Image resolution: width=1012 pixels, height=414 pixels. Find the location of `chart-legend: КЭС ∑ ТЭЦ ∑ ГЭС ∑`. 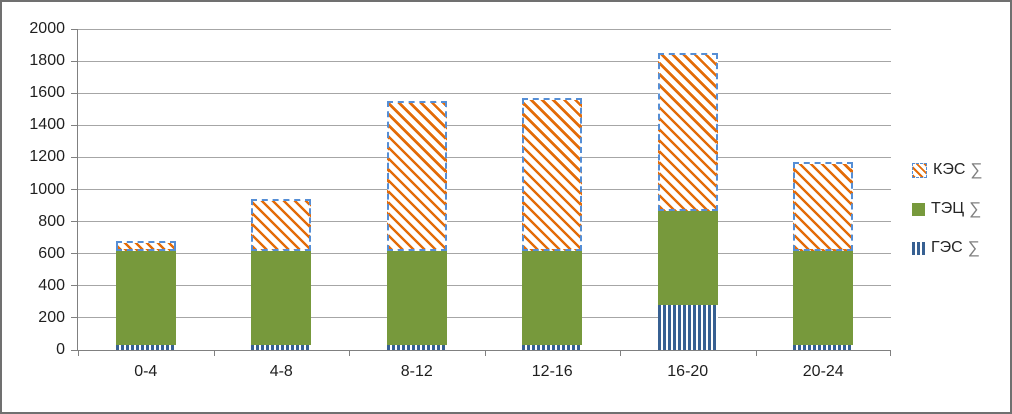

chart-legend: КЭС ∑ ТЭЦ ∑ ГЭС ∑ is located at coordinates (947, 215).